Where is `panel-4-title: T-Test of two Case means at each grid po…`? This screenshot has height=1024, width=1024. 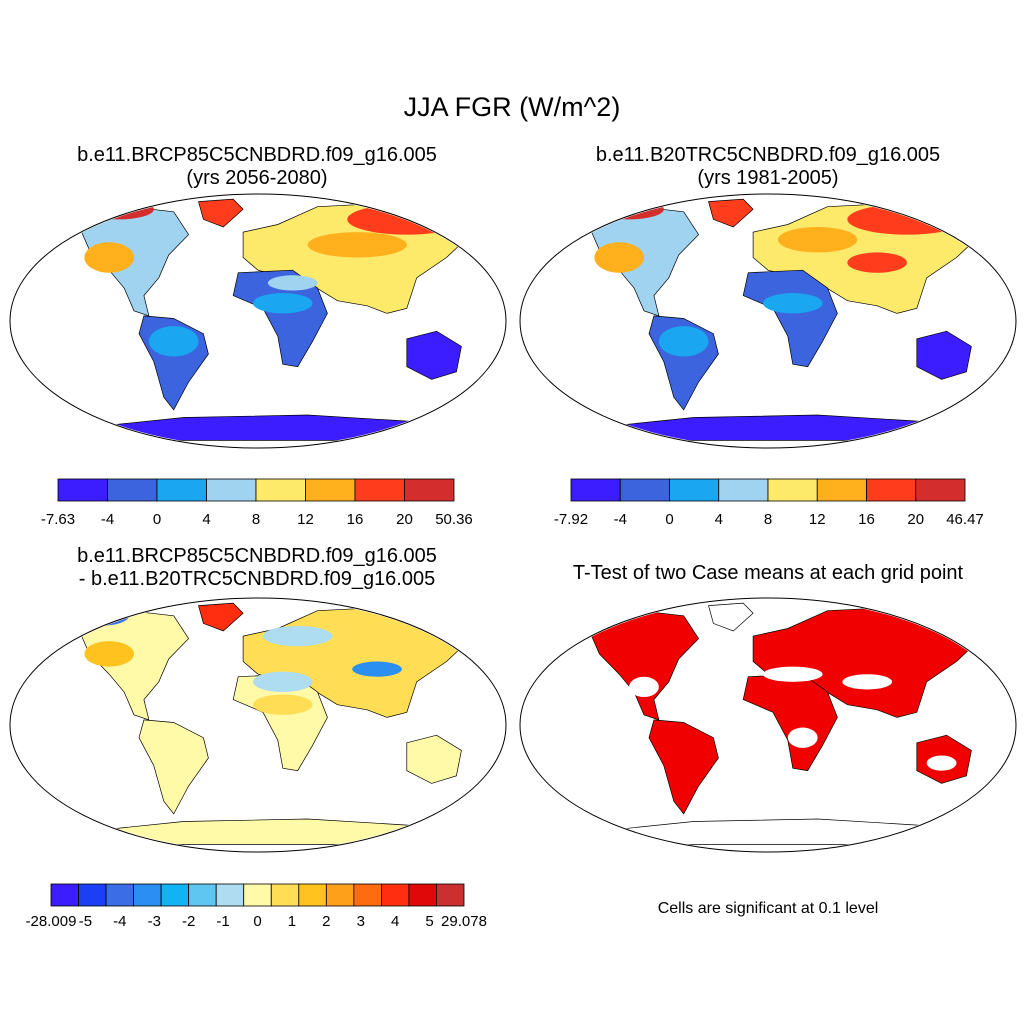
panel-4-title: T-Test of two Case means at each grid po… is located at coordinates (768, 573).